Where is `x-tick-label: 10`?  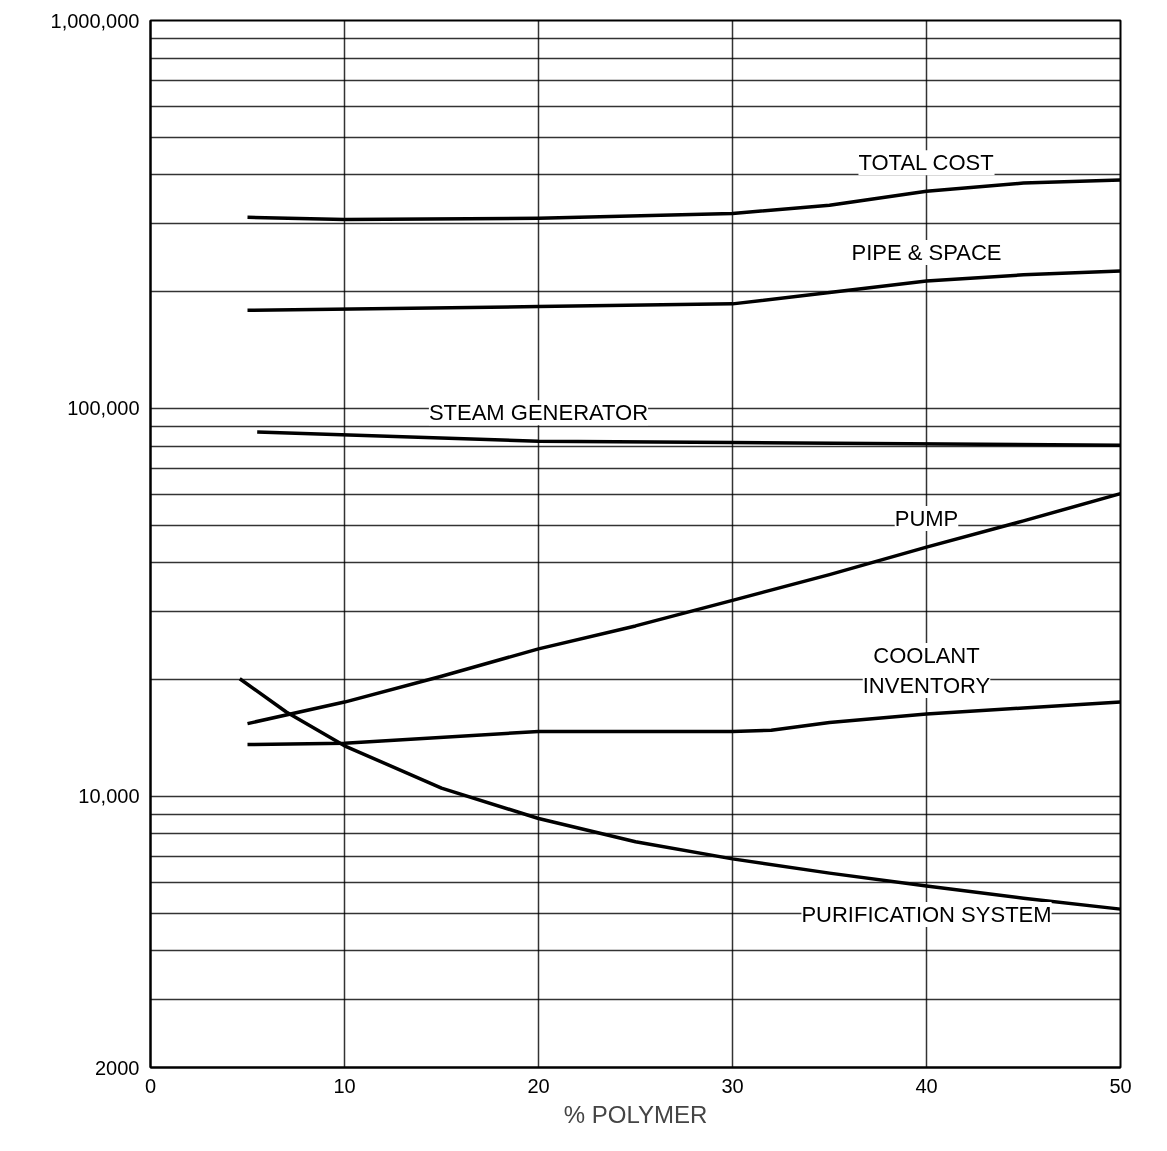
x-tick-label: 10 is located at coordinates (344, 1085).